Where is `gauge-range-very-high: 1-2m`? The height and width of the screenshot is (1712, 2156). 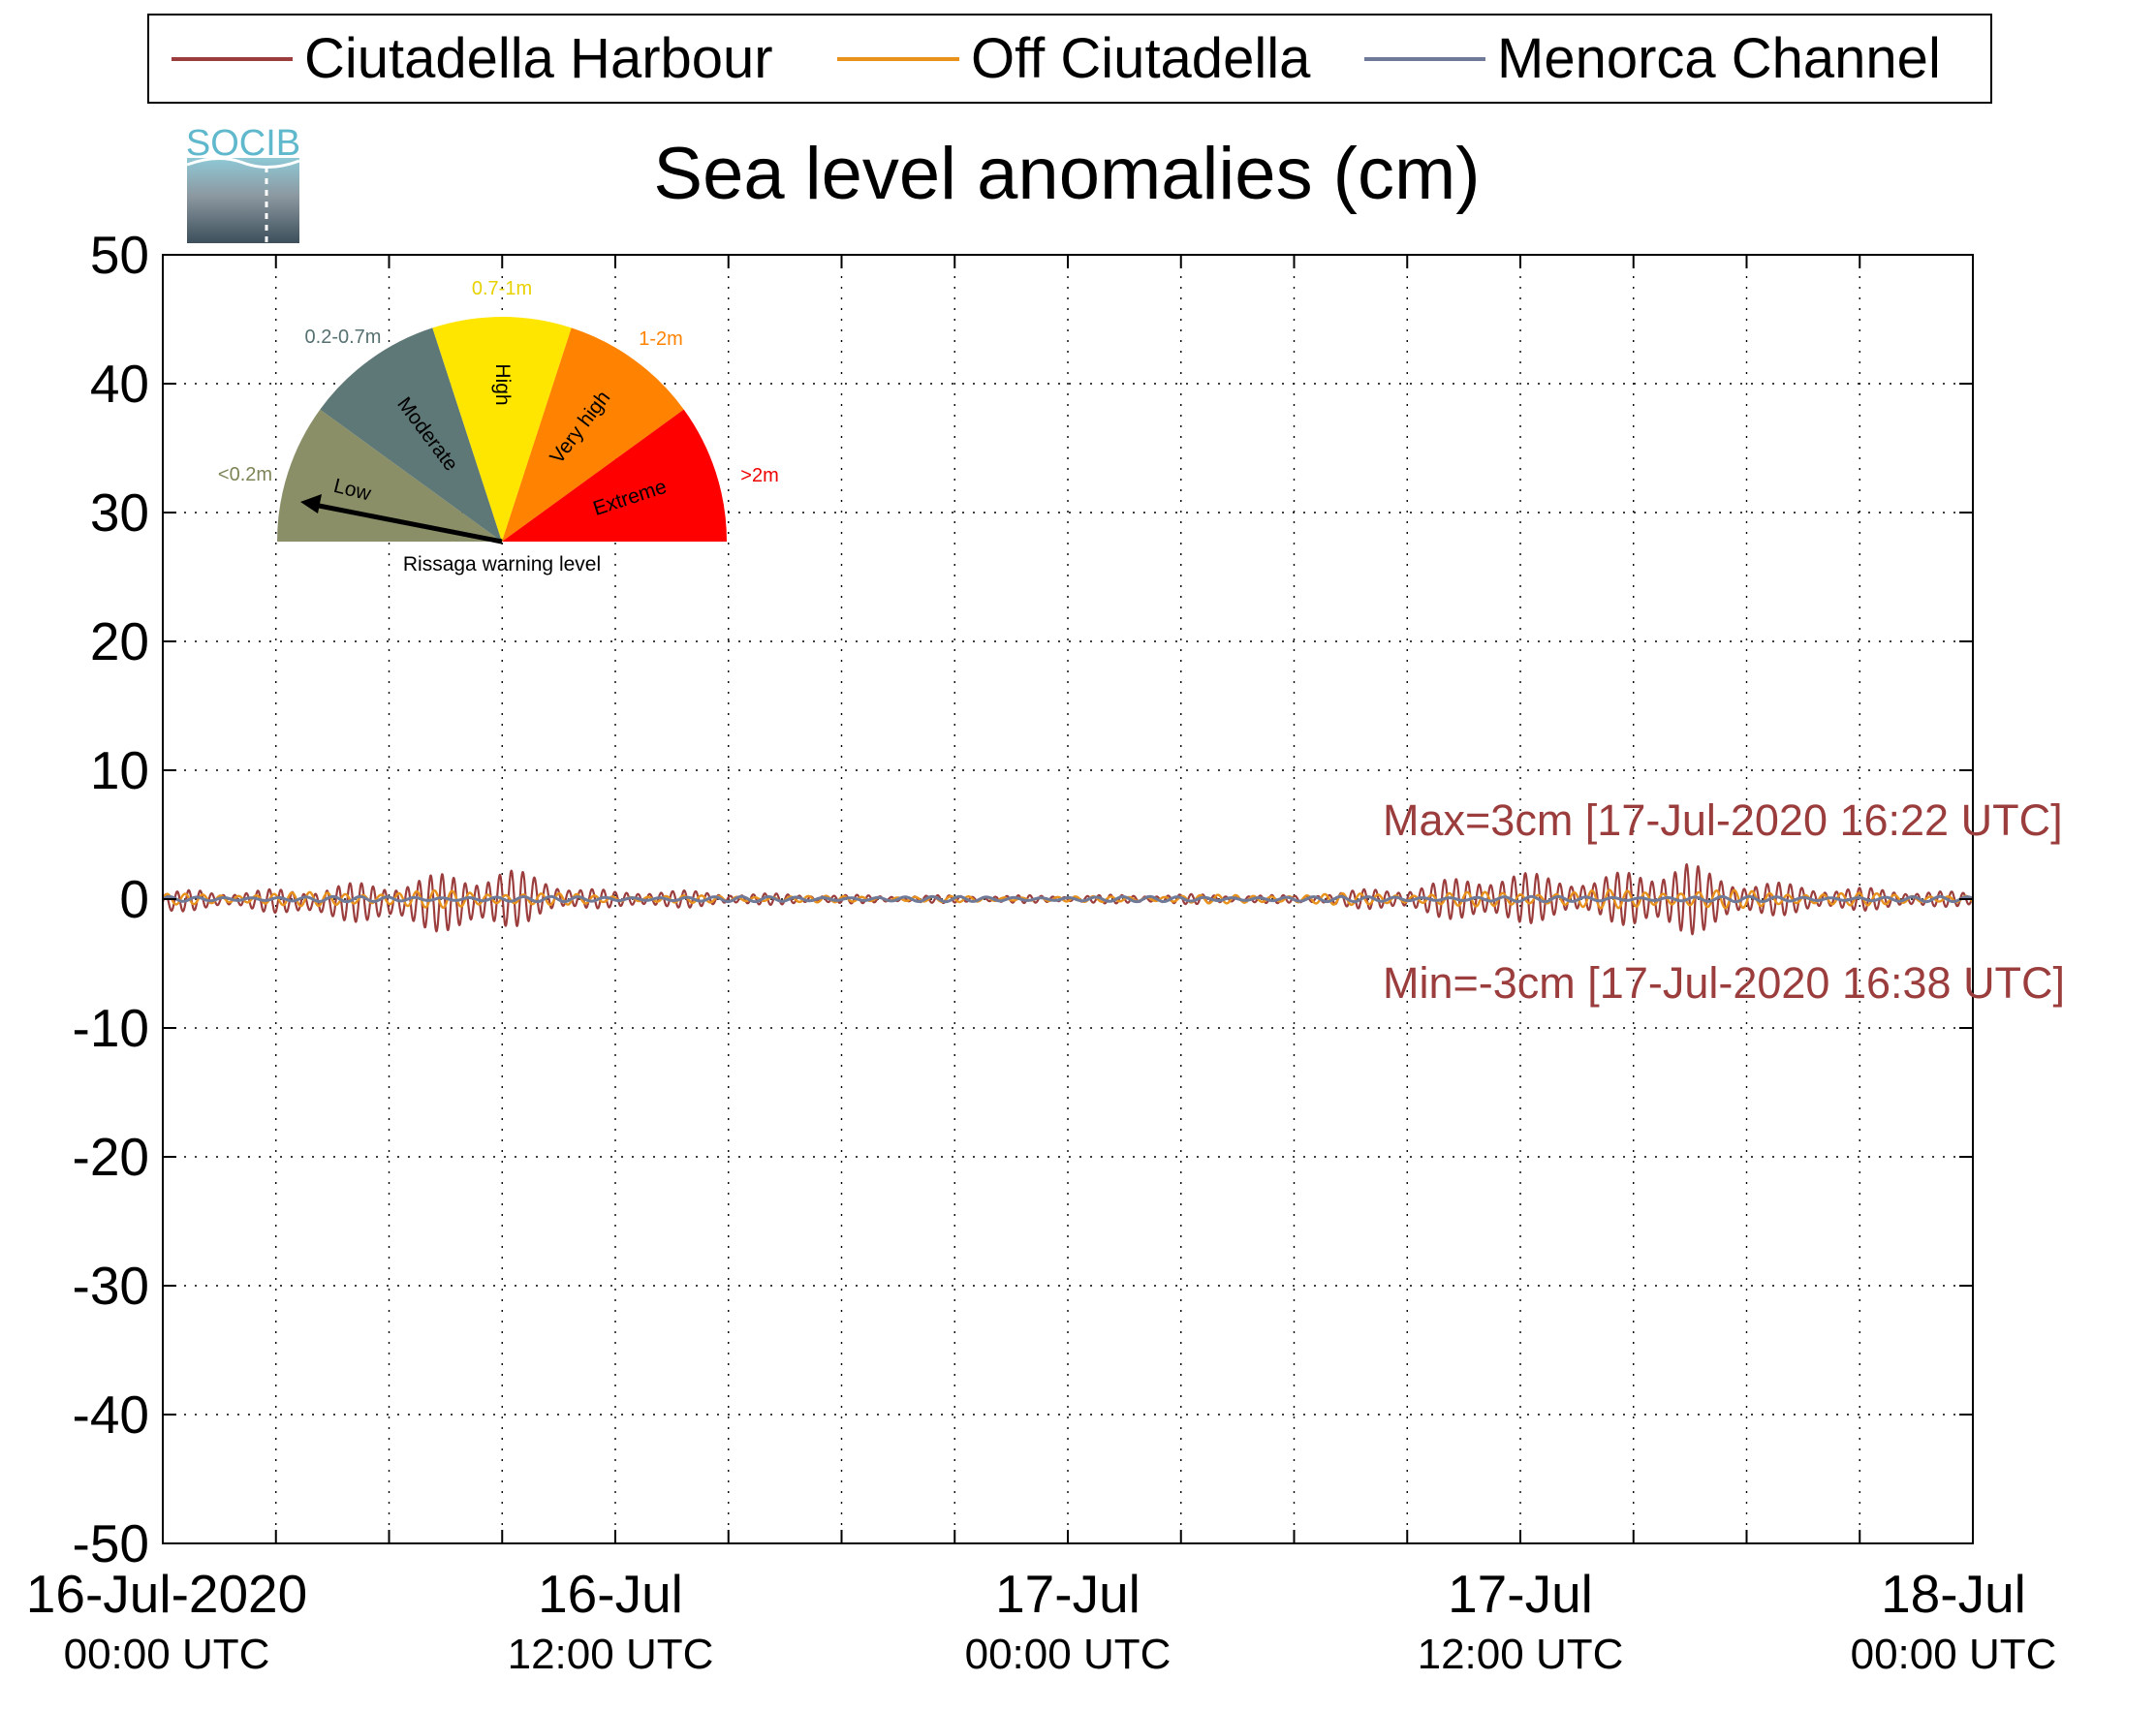 gauge-range-very-high: 1-2m is located at coordinates (661, 339).